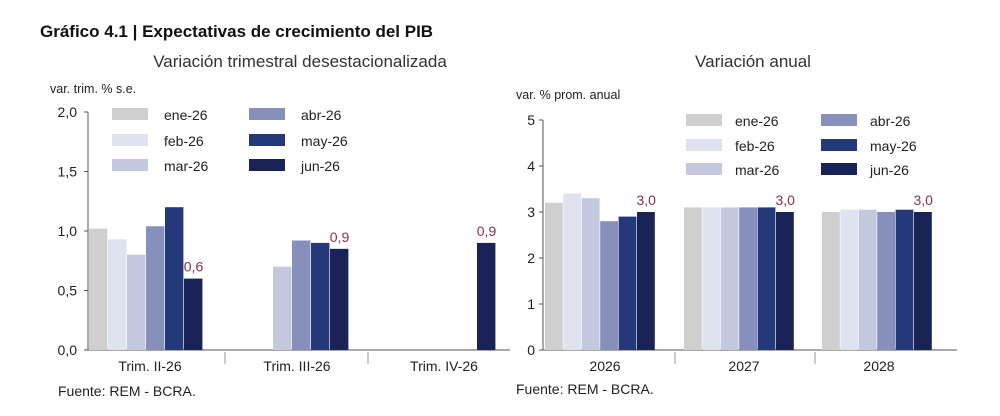 The image size is (1000, 416). What do you see at coordinates (68, 350) in the screenshot?
I see `chart1-y-tick-label: 0,0` at bounding box center [68, 350].